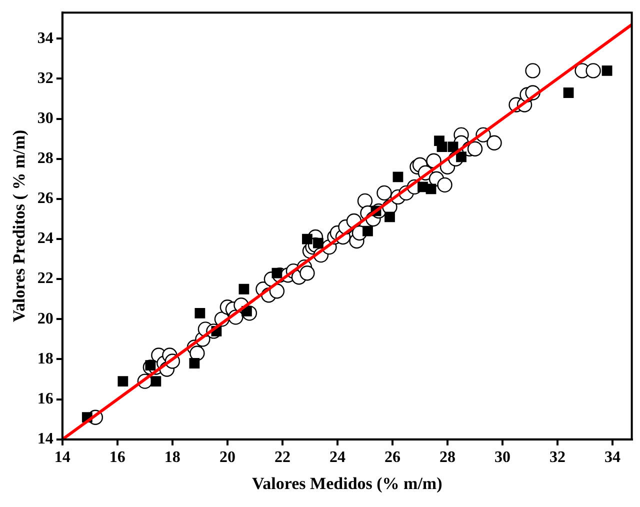 The height and width of the screenshot is (507, 640). What do you see at coordinates (45, 118) in the screenshot?
I see `y-tick-label: 30` at bounding box center [45, 118].